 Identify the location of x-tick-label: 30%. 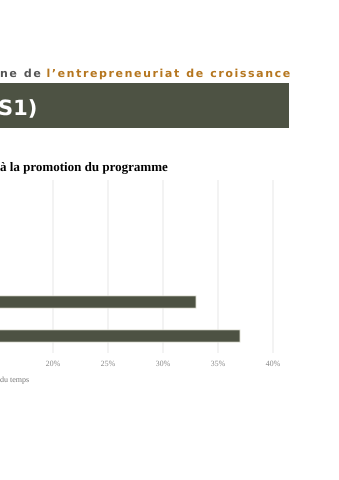
(163, 363).